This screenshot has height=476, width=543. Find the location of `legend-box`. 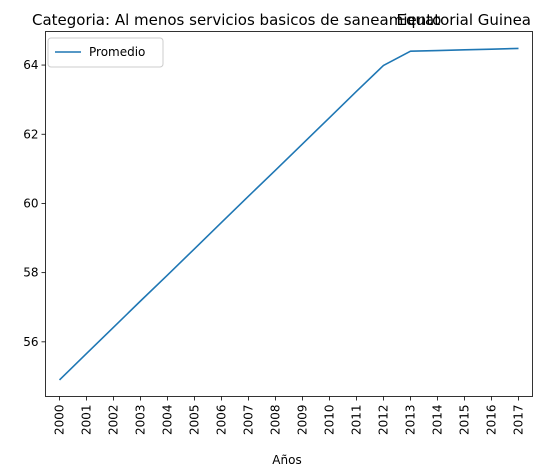

legend-box is located at coordinates (105, 52).